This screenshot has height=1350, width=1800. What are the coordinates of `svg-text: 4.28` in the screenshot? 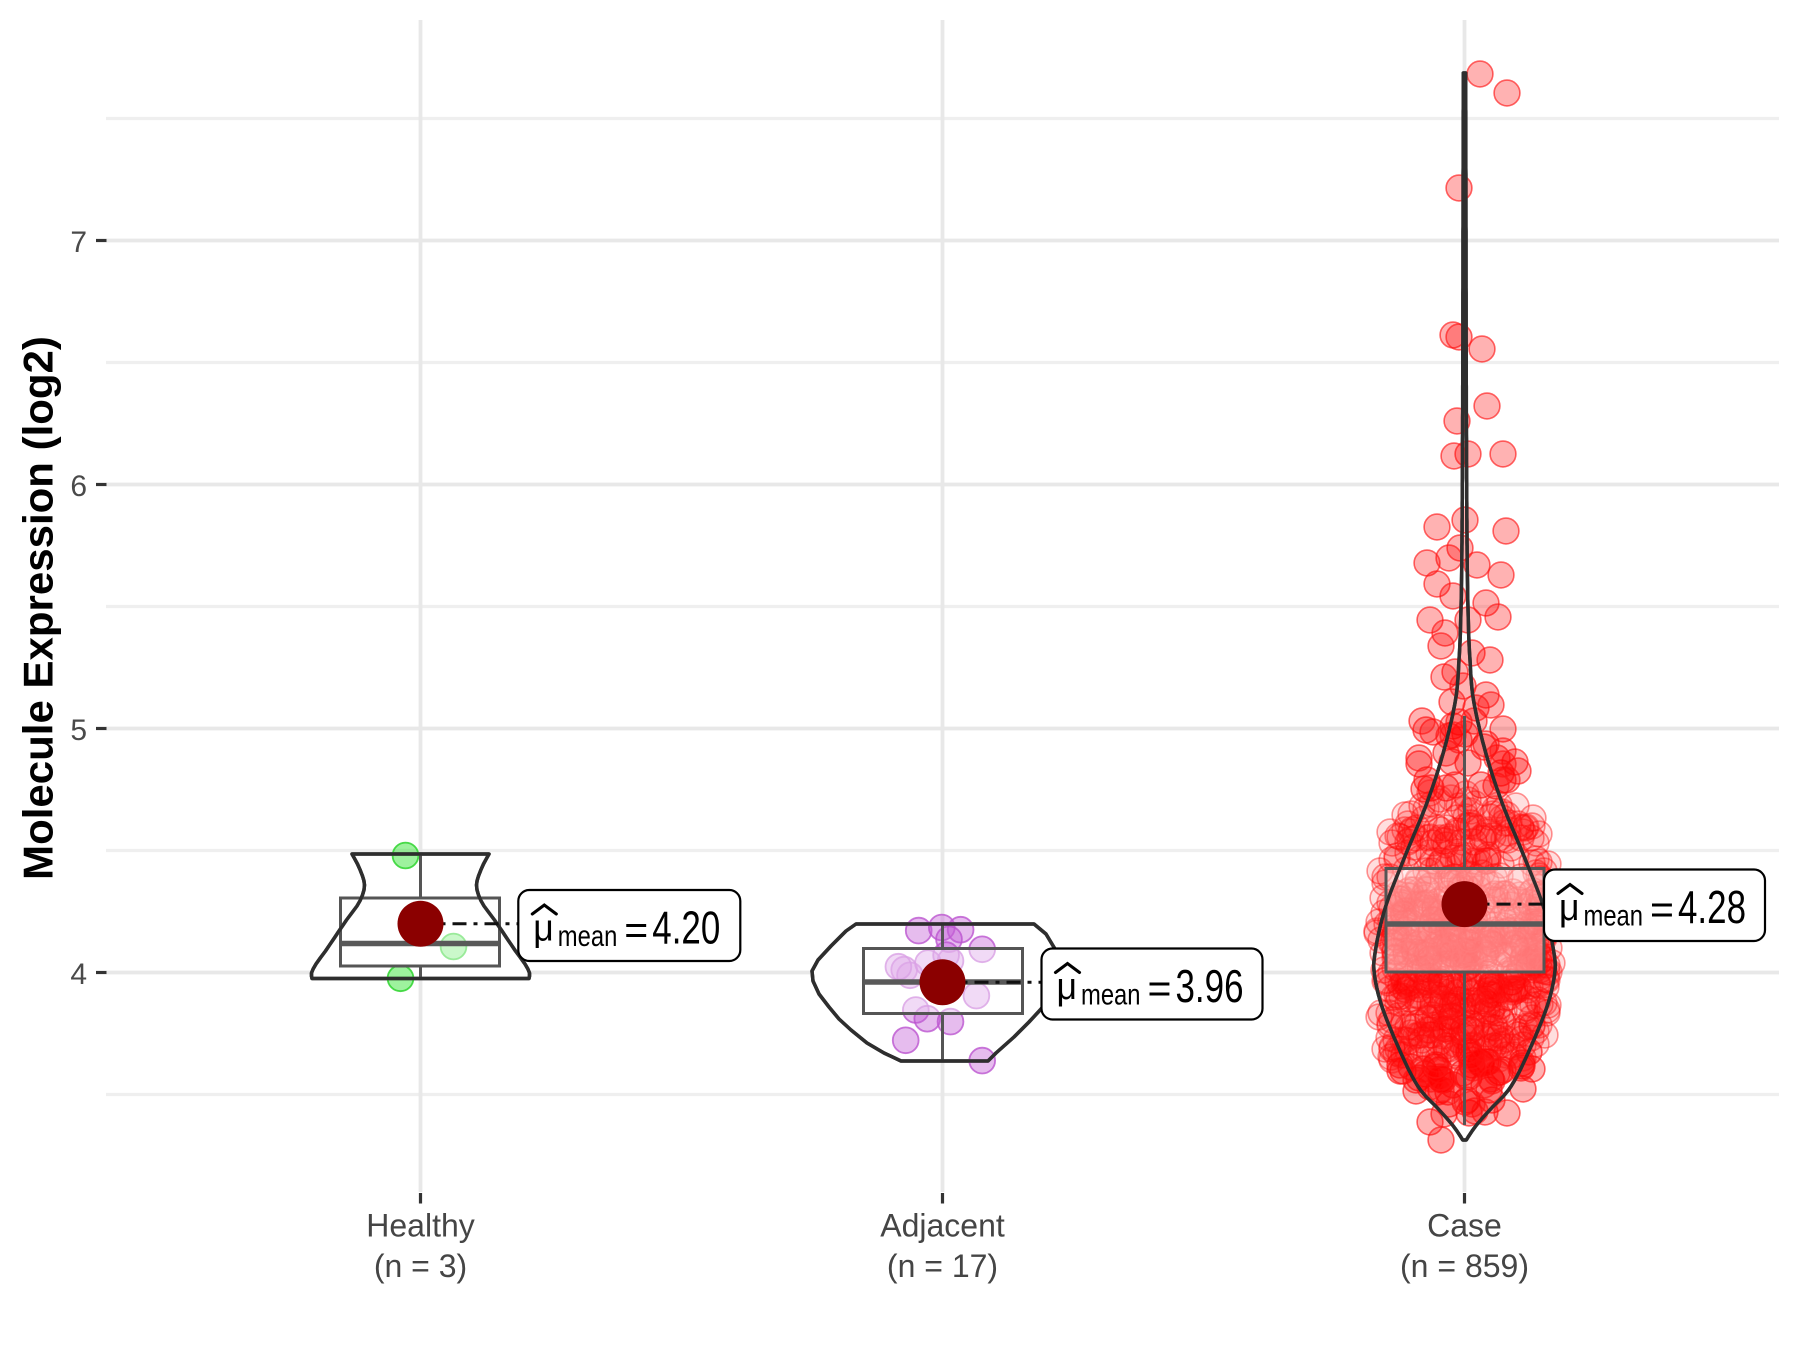 It's located at (1712, 907).